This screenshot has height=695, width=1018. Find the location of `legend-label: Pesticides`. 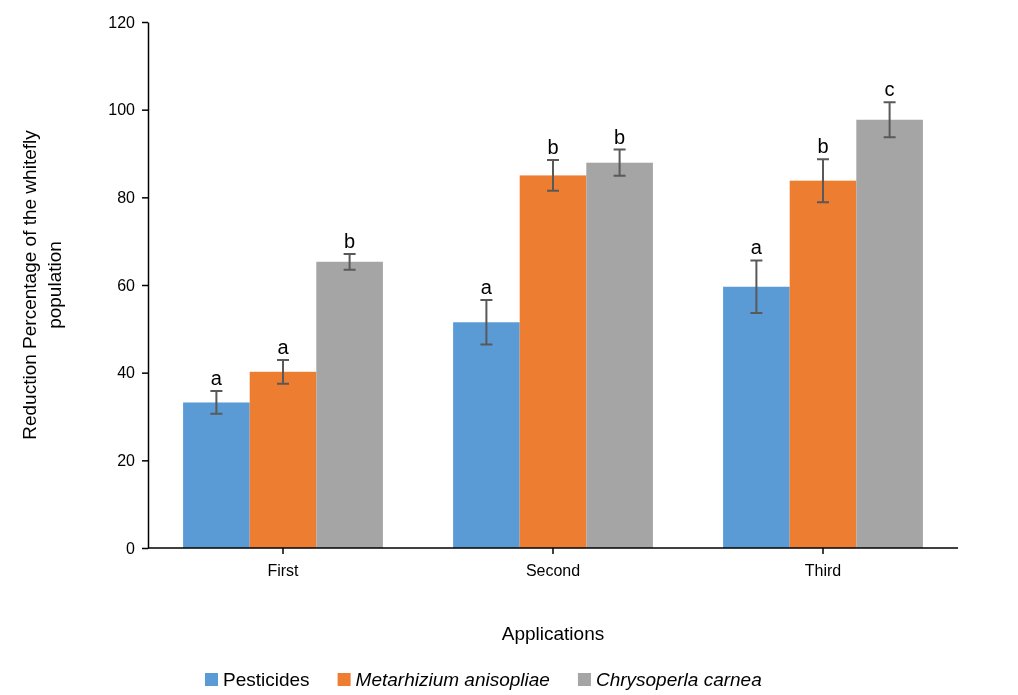

legend-label: Pesticides is located at coordinates (266, 679).